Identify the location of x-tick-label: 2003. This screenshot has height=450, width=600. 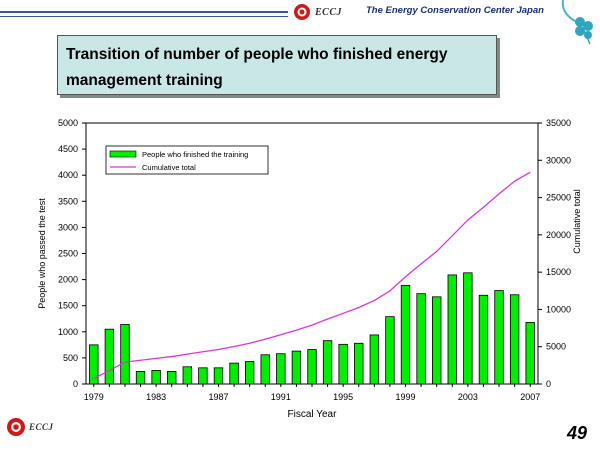
(468, 397).